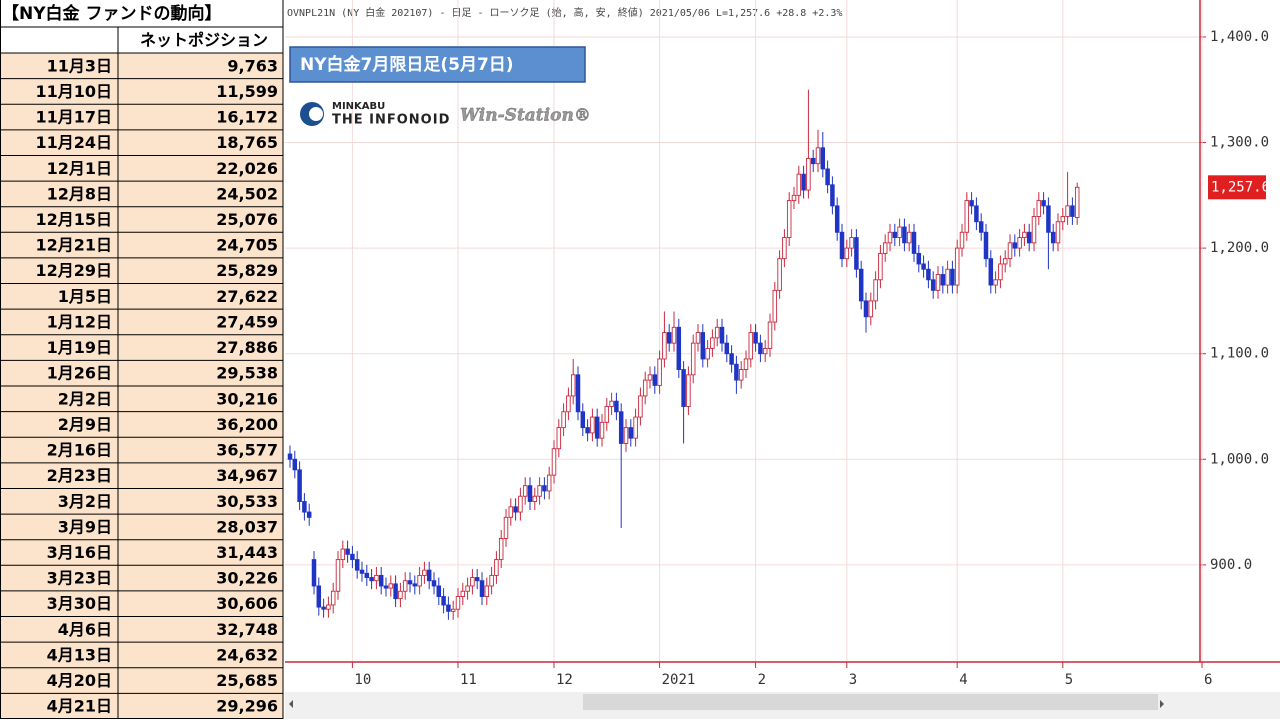 The width and height of the screenshot is (1280, 723). Describe the element at coordinates (870, 702) in the screenshot. I see `scroll-thumb` at that location.